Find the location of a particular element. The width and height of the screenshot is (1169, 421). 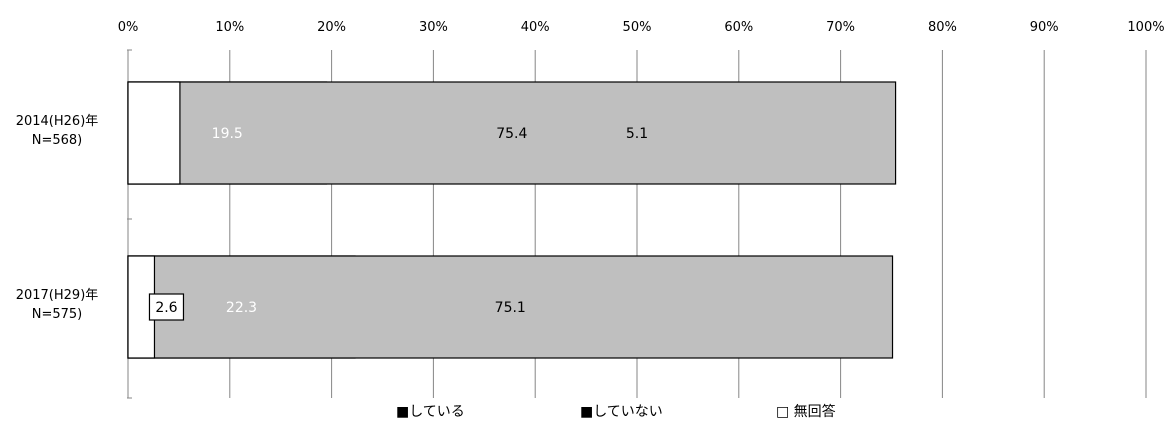

x-tick-label: 100% is located at coordinates (1145, 27).